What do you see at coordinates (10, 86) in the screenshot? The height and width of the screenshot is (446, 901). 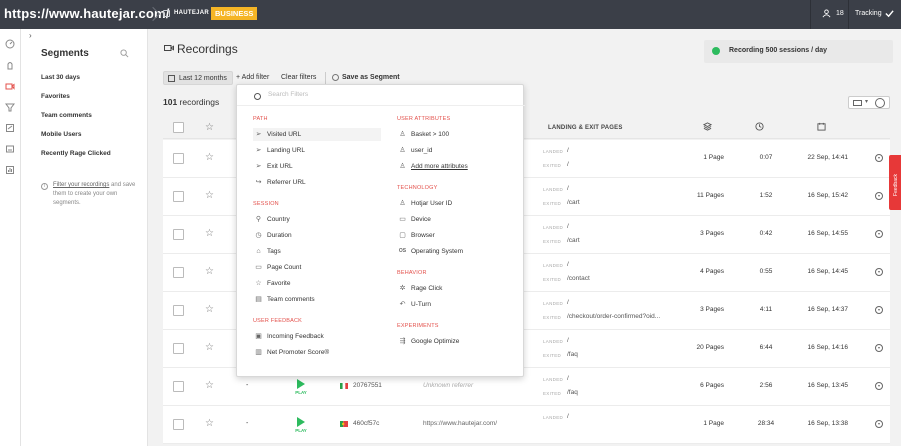 I see `recordings-icon` at bounding box center [10, 86].